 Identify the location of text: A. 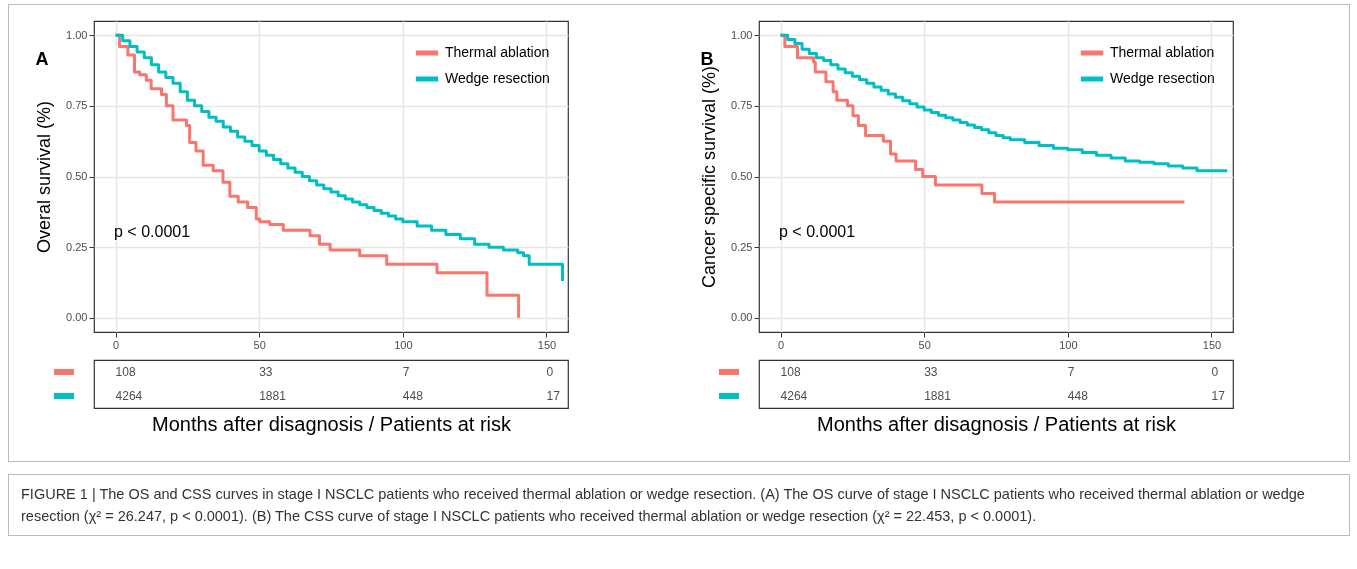
(42, 59).